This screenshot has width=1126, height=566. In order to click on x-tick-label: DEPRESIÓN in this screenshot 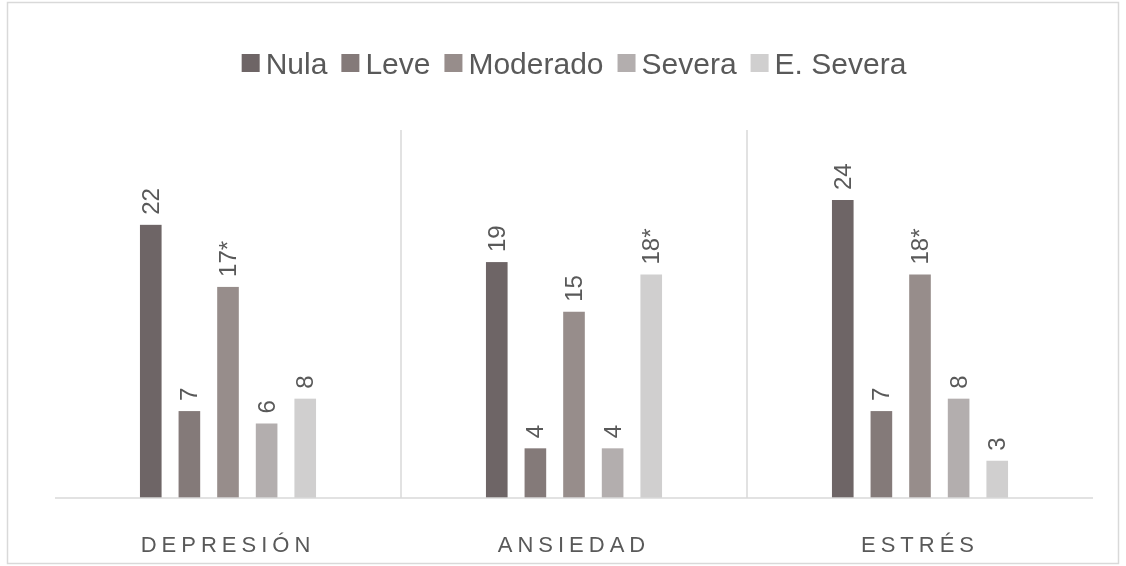, I will do `click(228, 544)`.